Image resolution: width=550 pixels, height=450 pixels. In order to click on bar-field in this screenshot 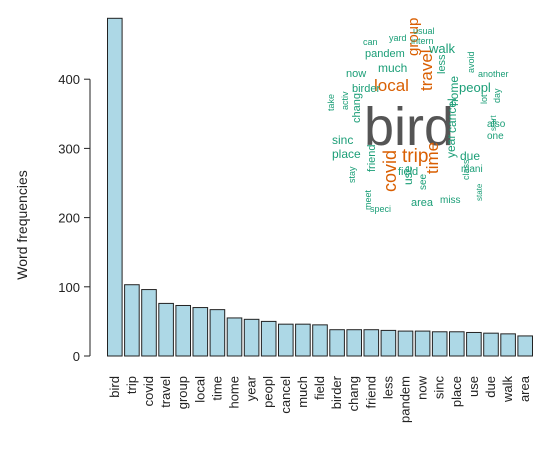, I will do `click(320, 340)`.